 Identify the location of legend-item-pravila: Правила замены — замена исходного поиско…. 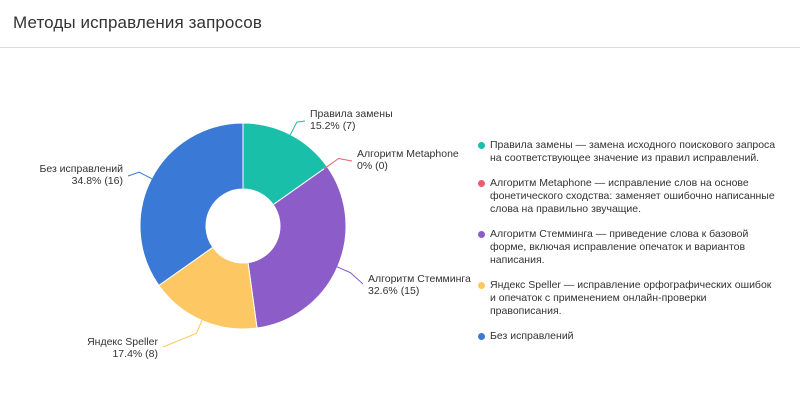
(628, 152).